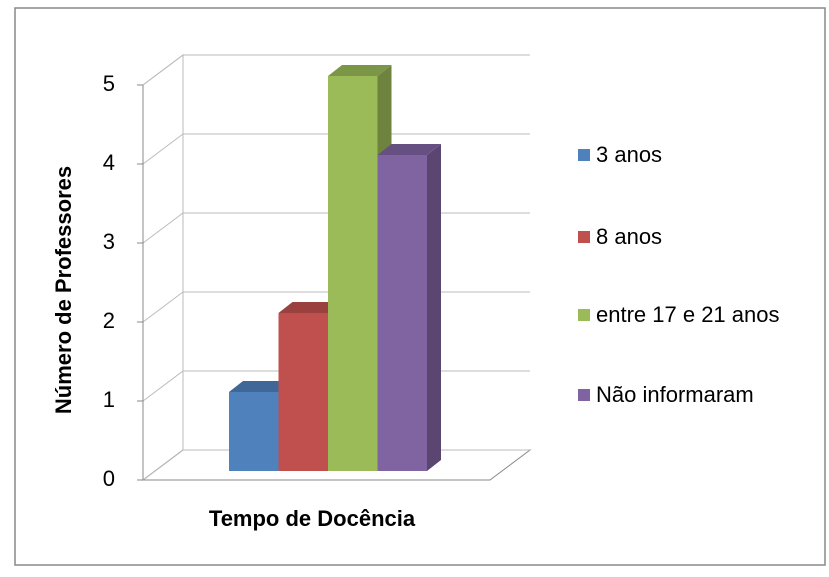 Image resolution: width=829 pixels, height=577 pixels. I want to click on y-tick-label: 0, so click(109, 478).